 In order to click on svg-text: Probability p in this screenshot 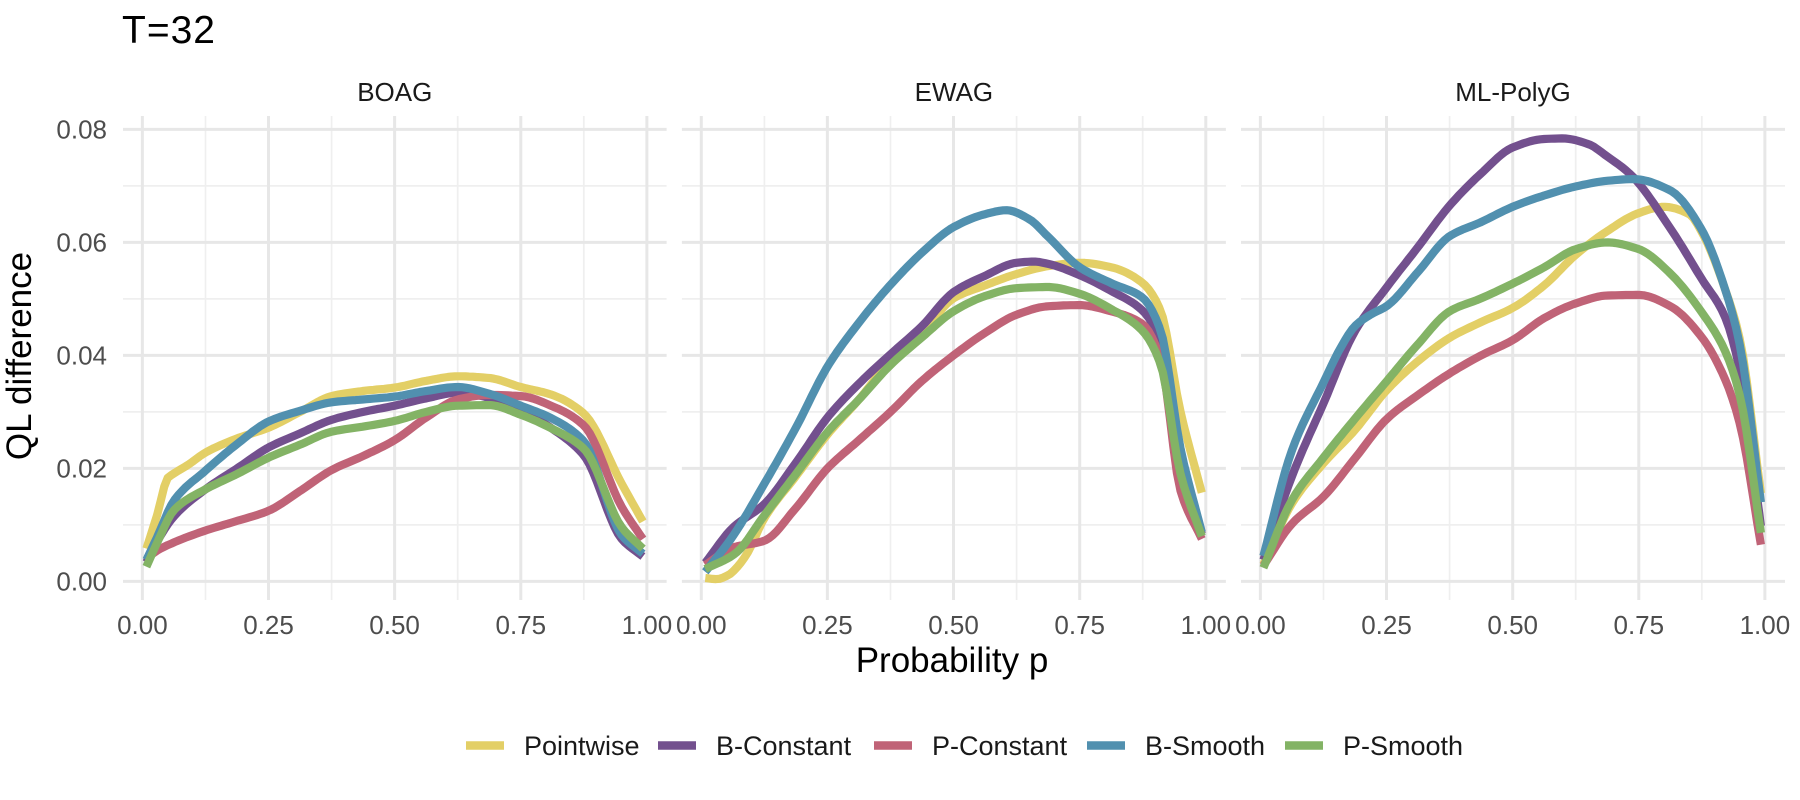, I will do `click(952, 660)`.